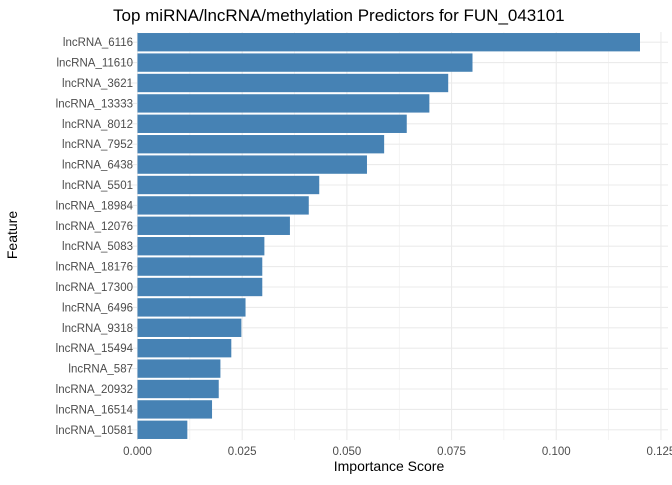  Describe the element at coordinates (94, 227) in the screenshot. I see `y-tick-label: lncRNA_12076` at that location.